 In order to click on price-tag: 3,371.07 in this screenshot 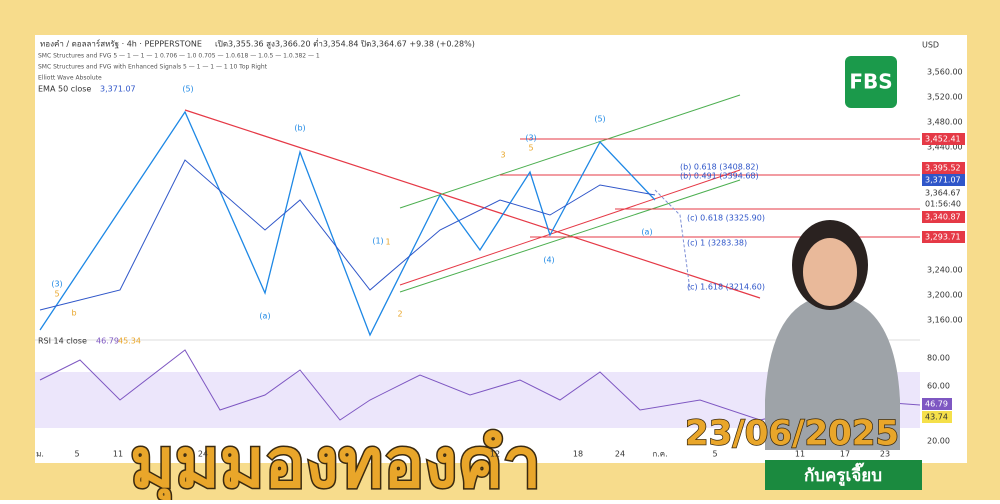, I will do `click(943, 180)`.